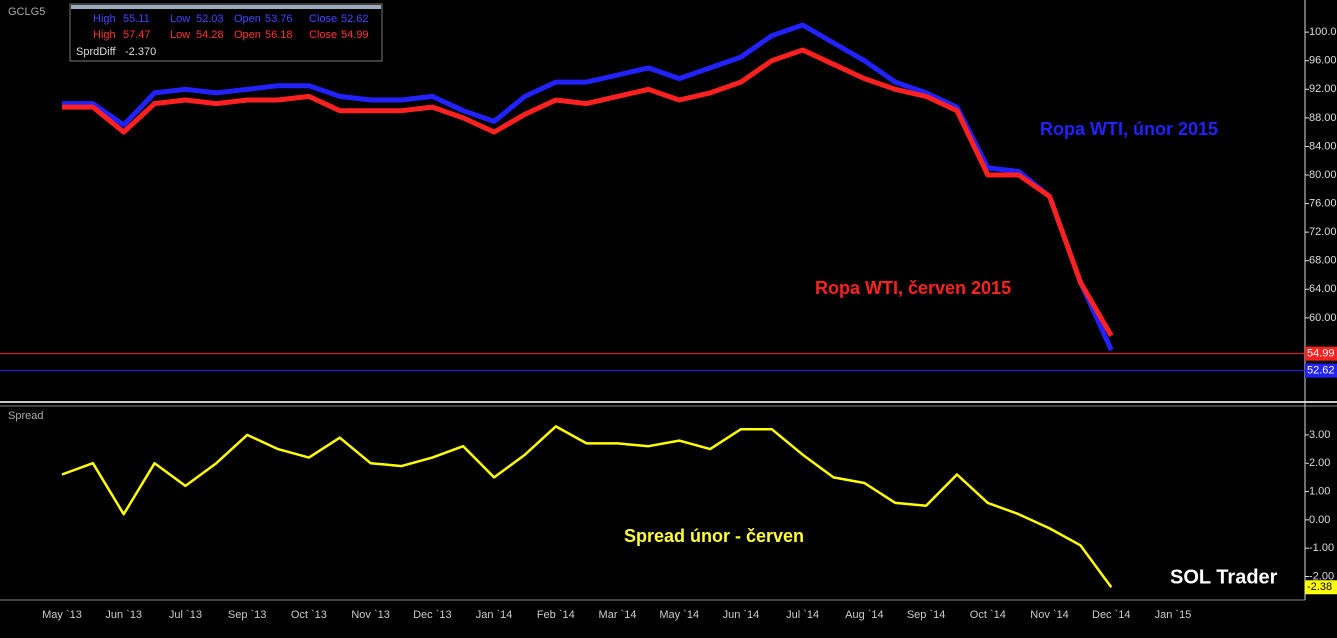 The height and width of the screenshot is (638, 1337). I want to click on last-label: -2.38, so click(1319, 587).